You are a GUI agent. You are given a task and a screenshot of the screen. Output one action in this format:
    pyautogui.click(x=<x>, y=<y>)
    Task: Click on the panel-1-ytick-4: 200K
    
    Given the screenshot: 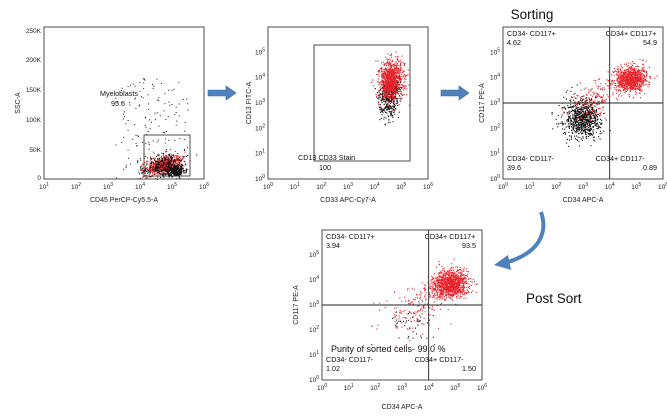 What is the action you would take?
    pyautogui.click(x=34, y=60)
    